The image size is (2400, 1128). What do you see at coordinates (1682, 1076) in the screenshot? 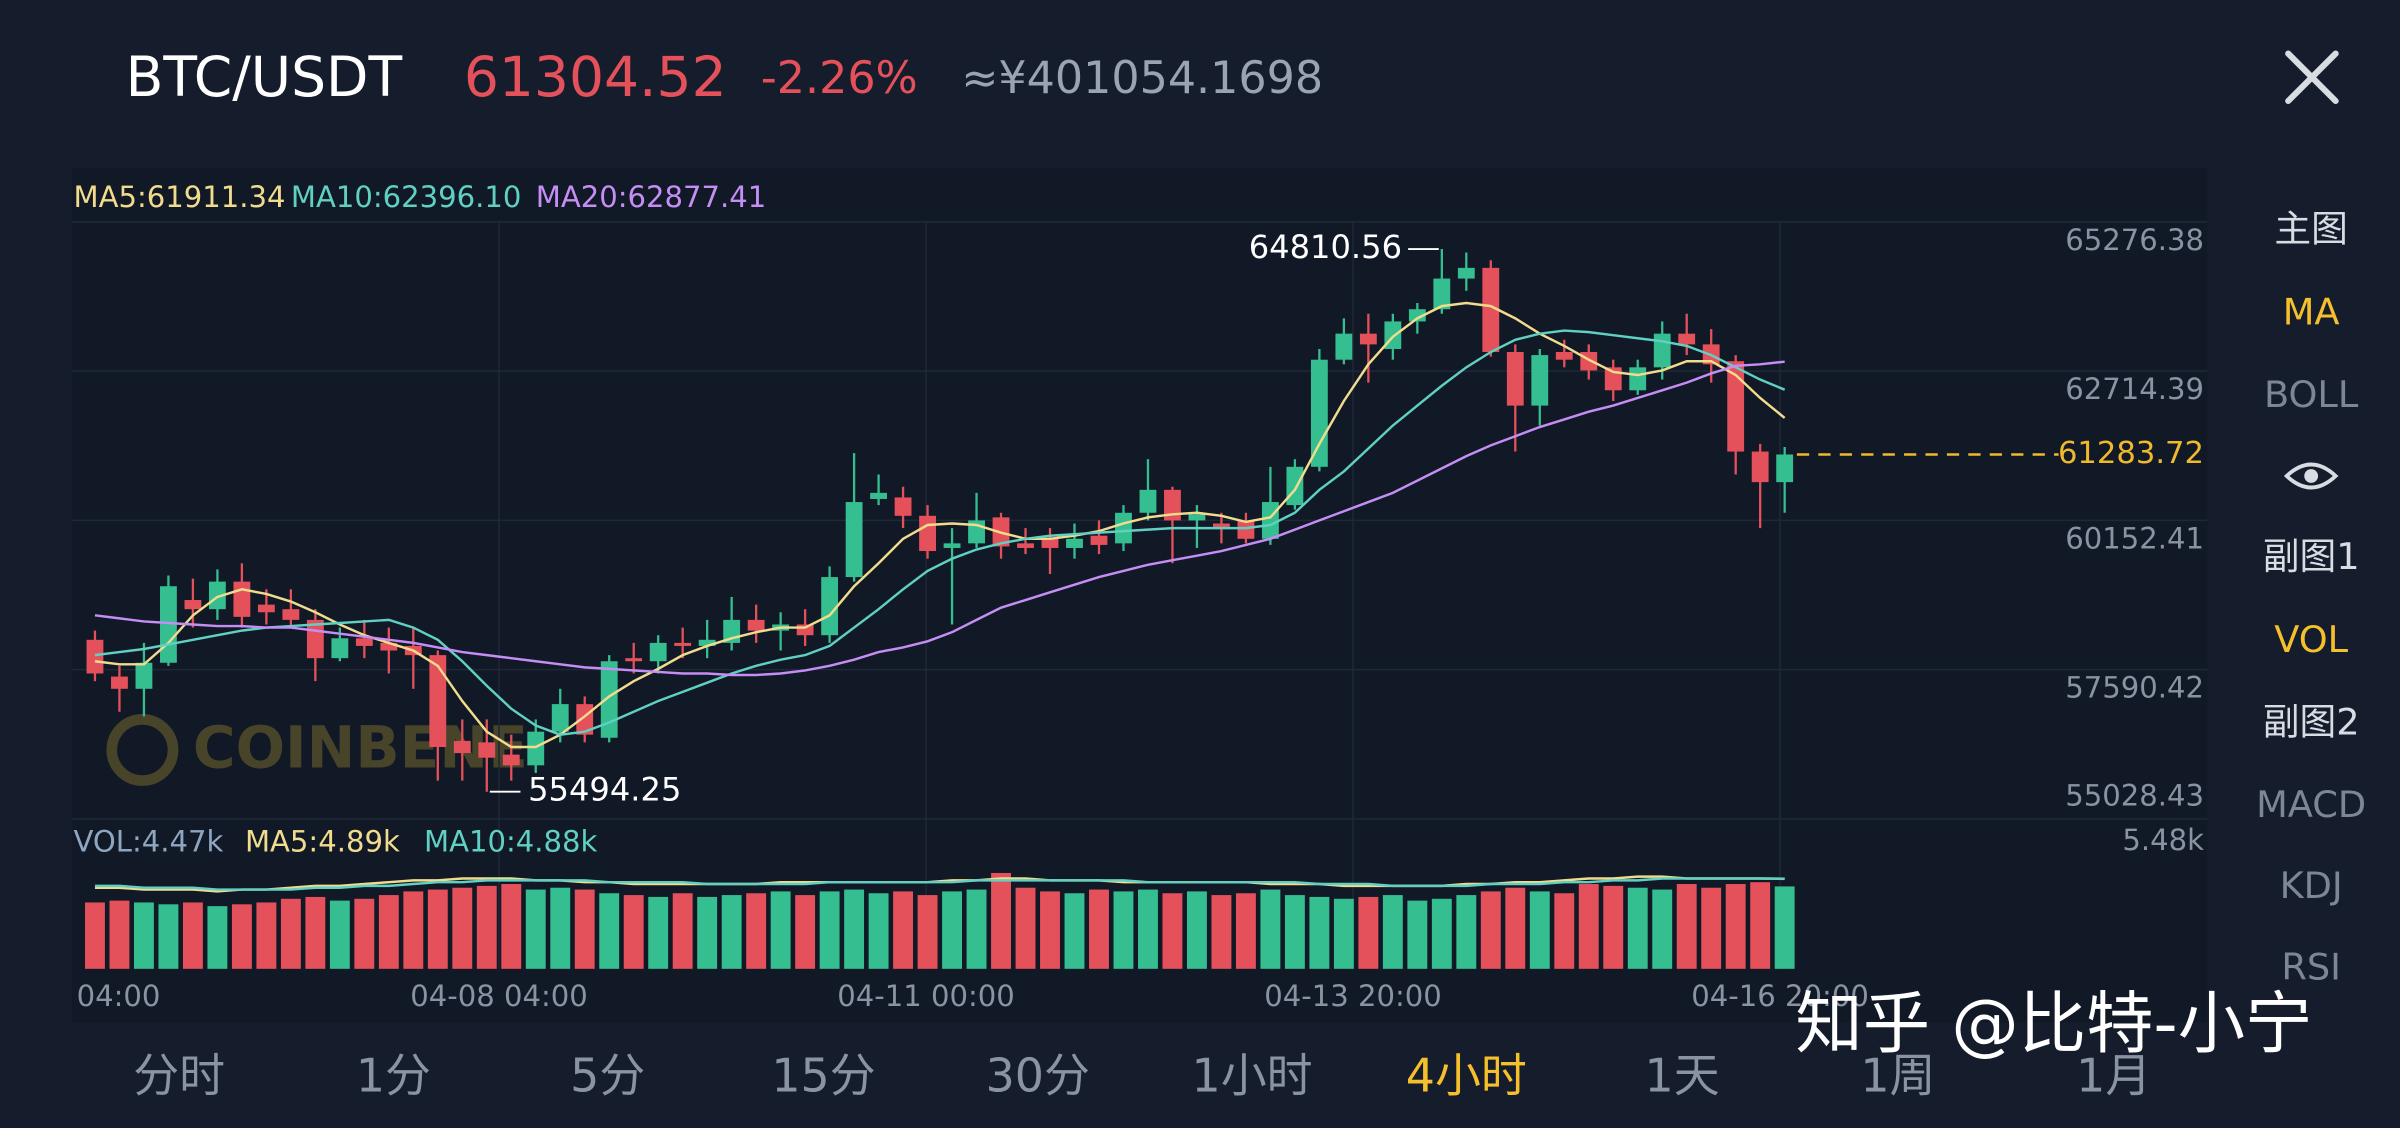
I see `timeframe-tab: 1天` at bounding box center [1682, 1076].